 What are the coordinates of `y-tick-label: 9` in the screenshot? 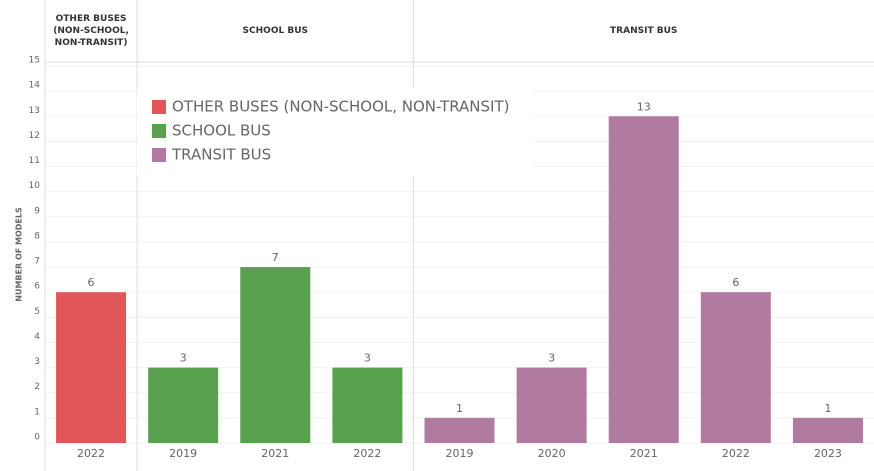 It's located at (37, 211).